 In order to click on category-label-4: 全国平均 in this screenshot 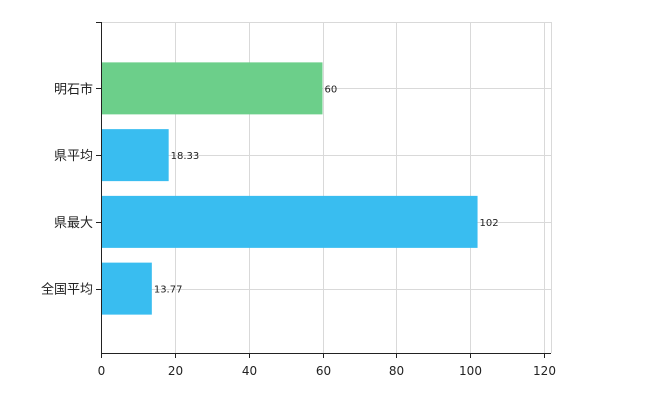, I will do `click(67, 290)`.